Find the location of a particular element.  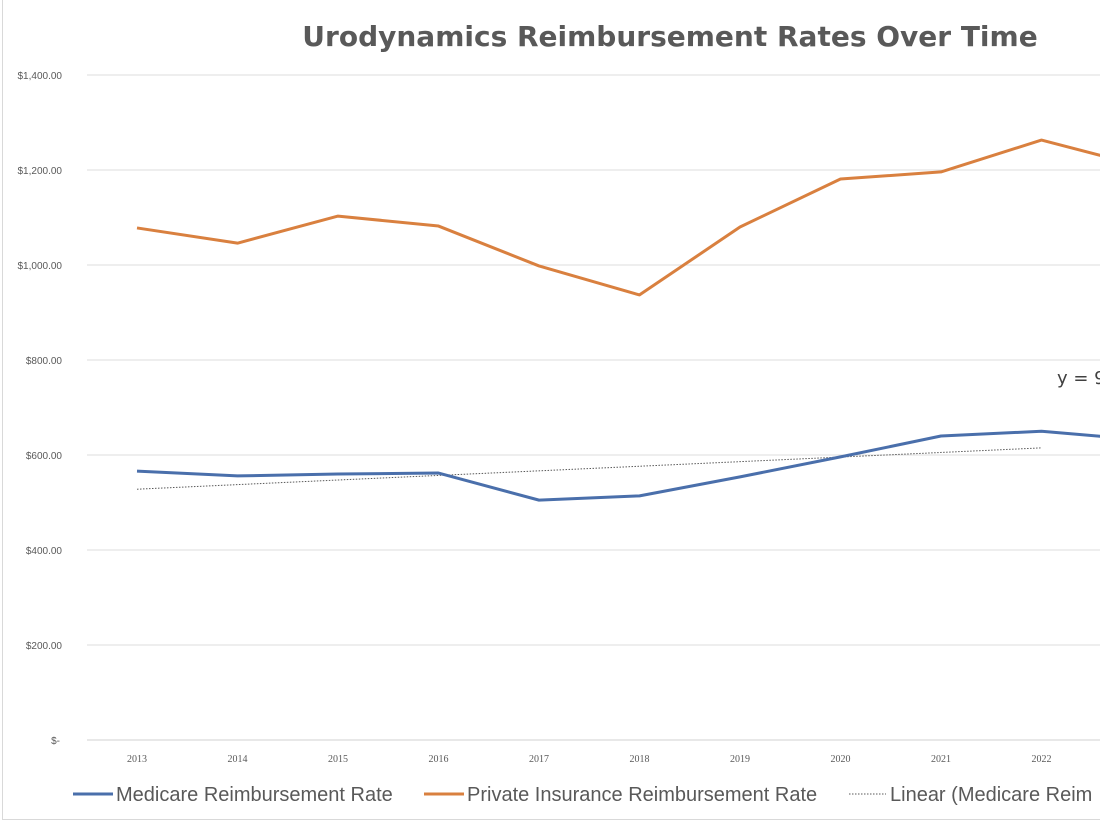

y-tick-label: $800.00 is located at coordinates (44, 361).